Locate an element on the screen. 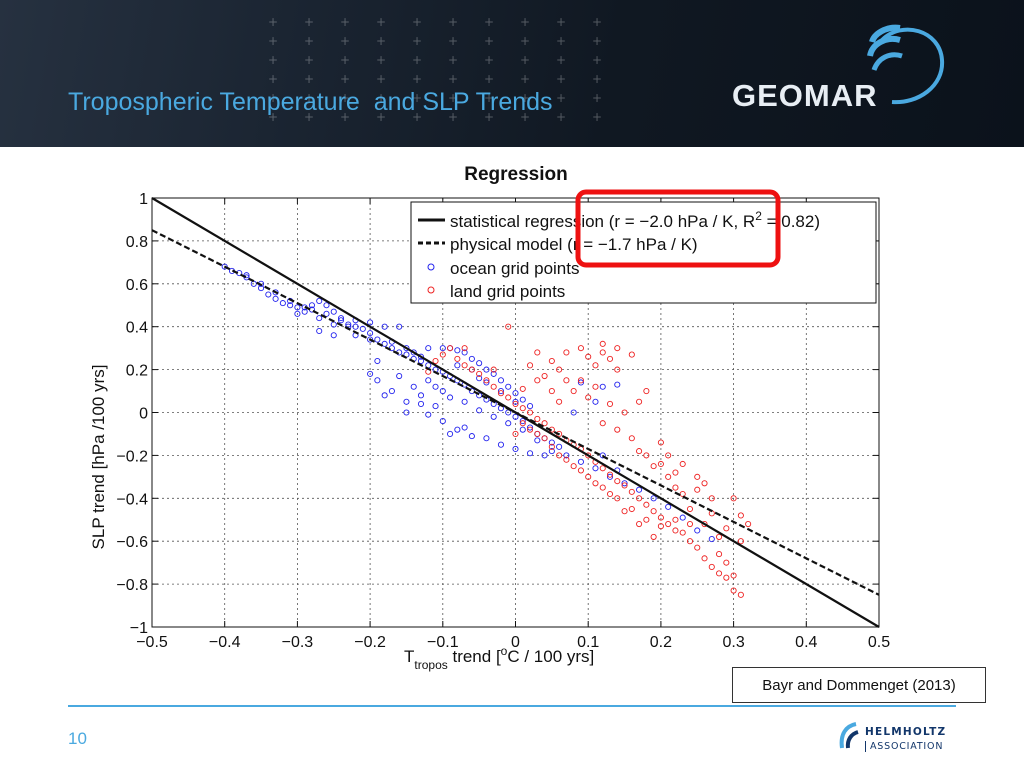  y-tick-label: −0.2 is located at coordinates (132, 456).